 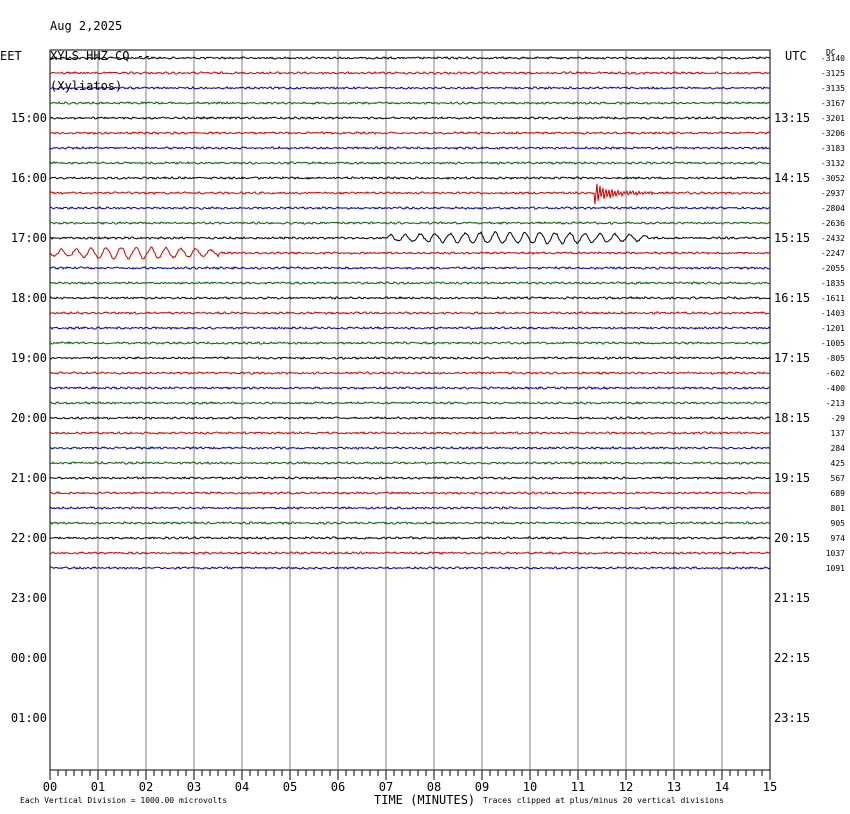 I want to click on x-tick-label: 11, so click(x=578, y=787).